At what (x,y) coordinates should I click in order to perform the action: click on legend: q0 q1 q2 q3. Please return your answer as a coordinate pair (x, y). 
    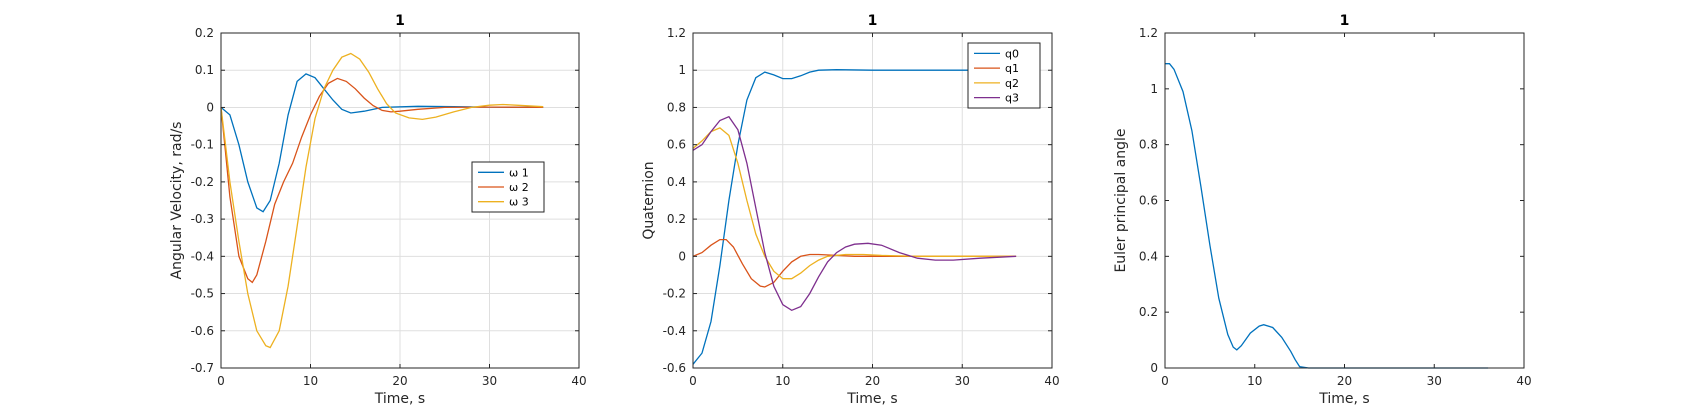
    Looking at the image, I should click on (1004, 75).